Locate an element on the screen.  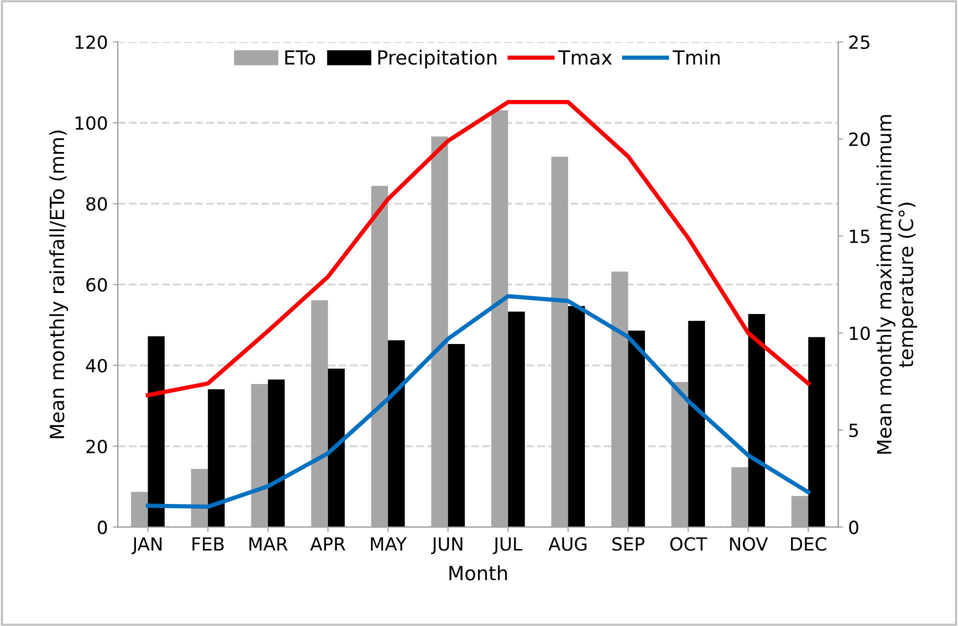
y2-axis-title: Mean monthly maximum/minimum temperature (C°) is located at coordinates (897, 284).